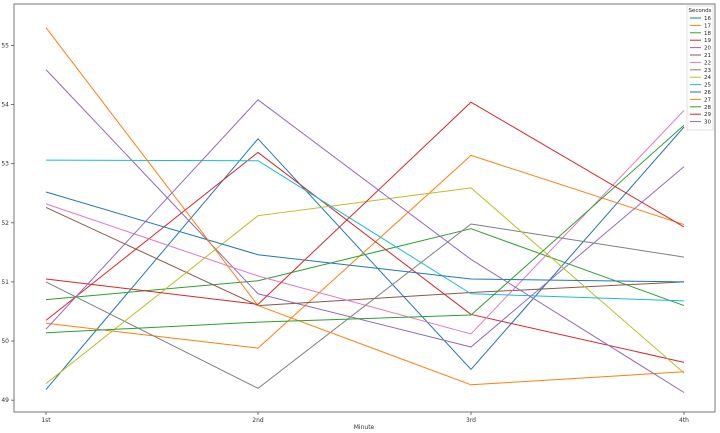 This screenshot has width=720, height=433. Describe the element at coordinates (707, 93) in the screenshot. I see `legend-entry: 26` at that location.